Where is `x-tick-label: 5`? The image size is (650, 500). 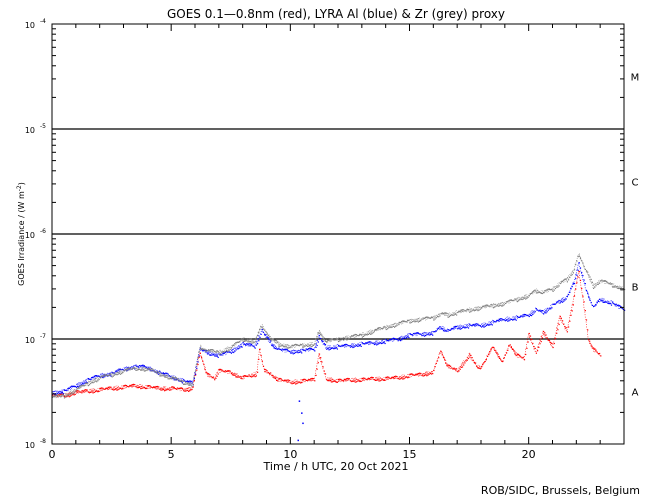
x-tick-label: 5 is located at coordinates (171, 454).